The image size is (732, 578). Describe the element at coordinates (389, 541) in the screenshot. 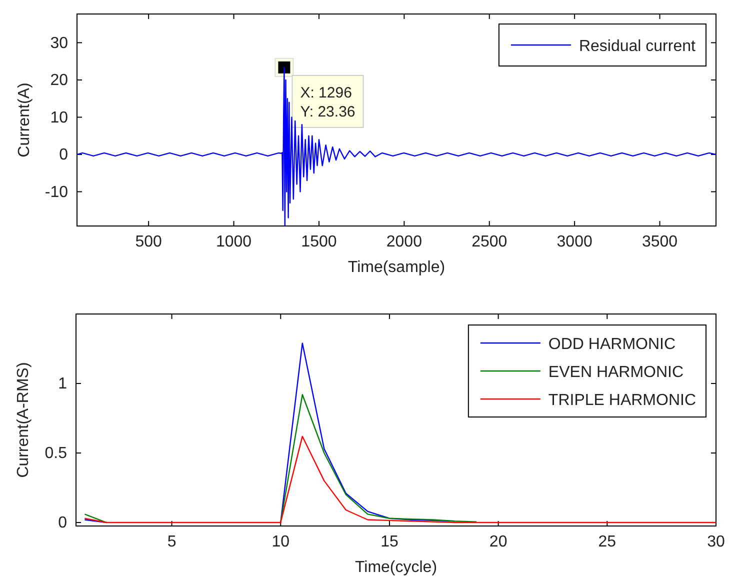

I see `x-tick-label: 15` at that location.